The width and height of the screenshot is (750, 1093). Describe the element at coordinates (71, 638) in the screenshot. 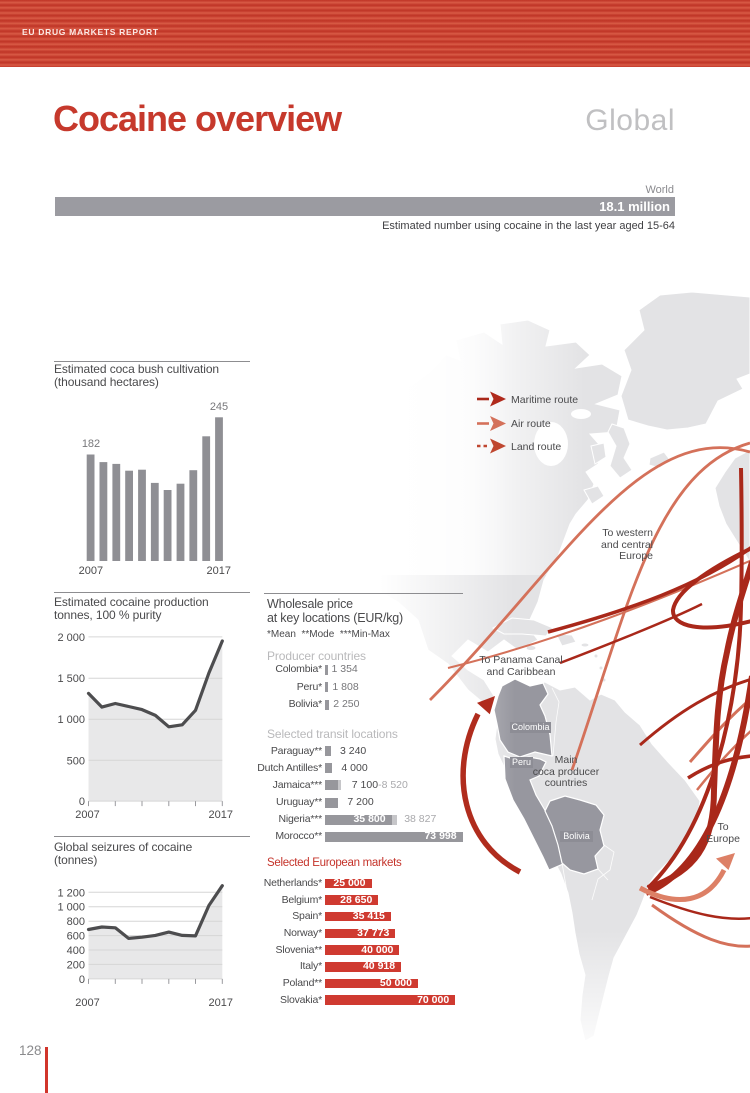

I see `svg-text: 2 000` at that location.